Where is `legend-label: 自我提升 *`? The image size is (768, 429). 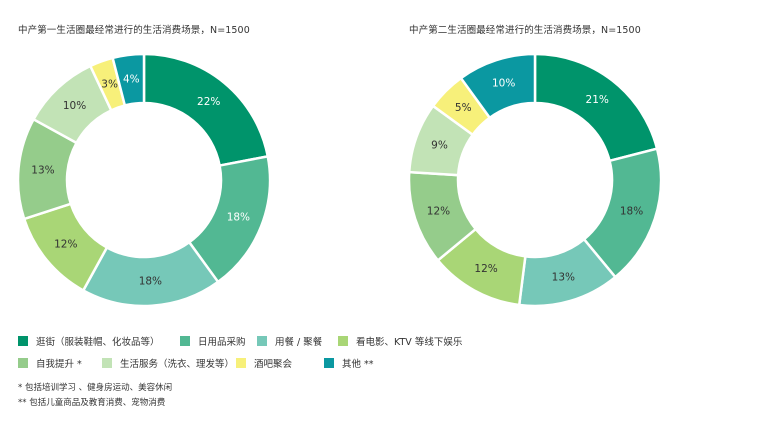 legend-label: 自我提升 * is located at coordinates (59, 364).